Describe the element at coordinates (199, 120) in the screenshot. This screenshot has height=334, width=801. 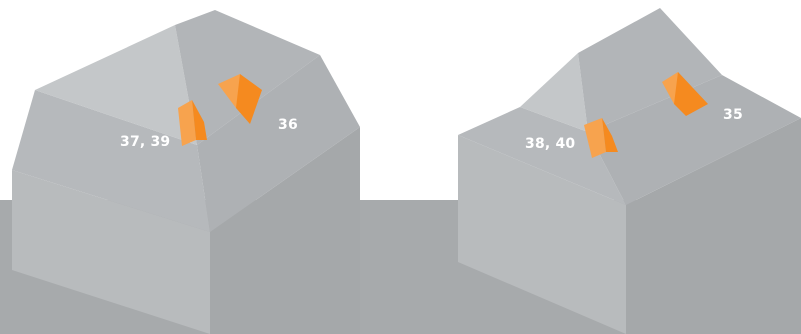
I see `left-house-corner-flashing-side` at that location.